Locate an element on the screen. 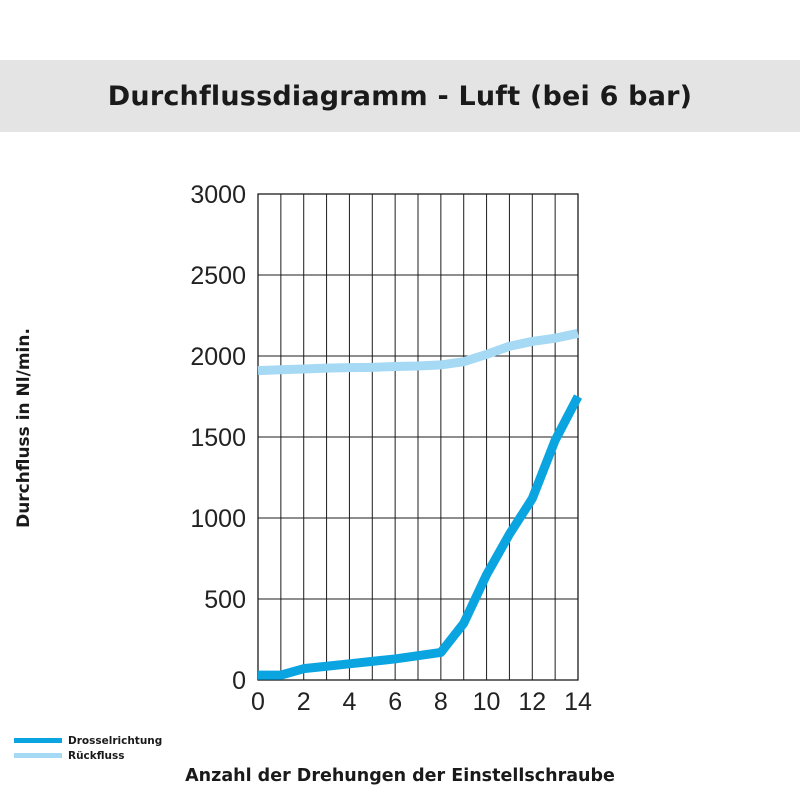 The height and width of the screenshot is (800, 800). x-tick-label: 0 is located at coordinates (258, 702).